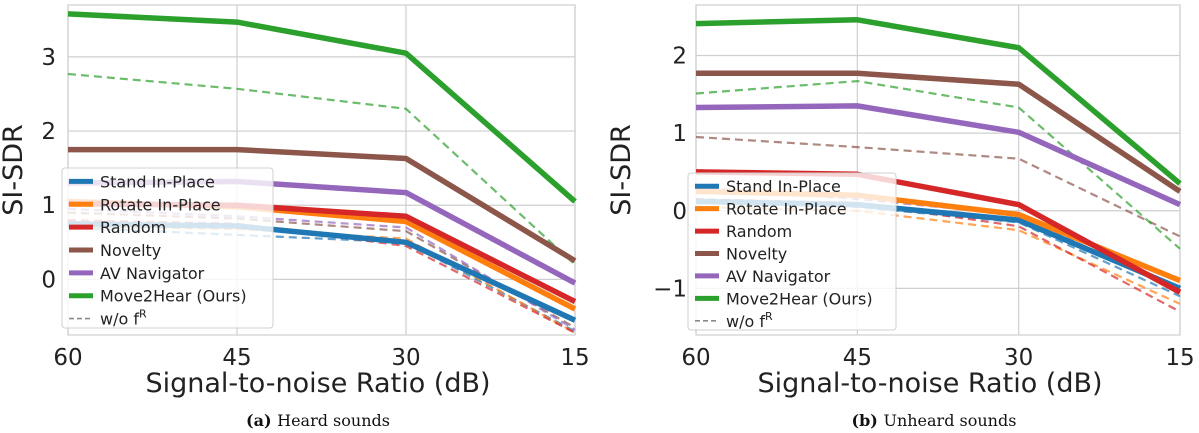 The width and height of the screenshot is (1199, 433). I want to click on caption-text: Heard sounds, so click(333, 420).